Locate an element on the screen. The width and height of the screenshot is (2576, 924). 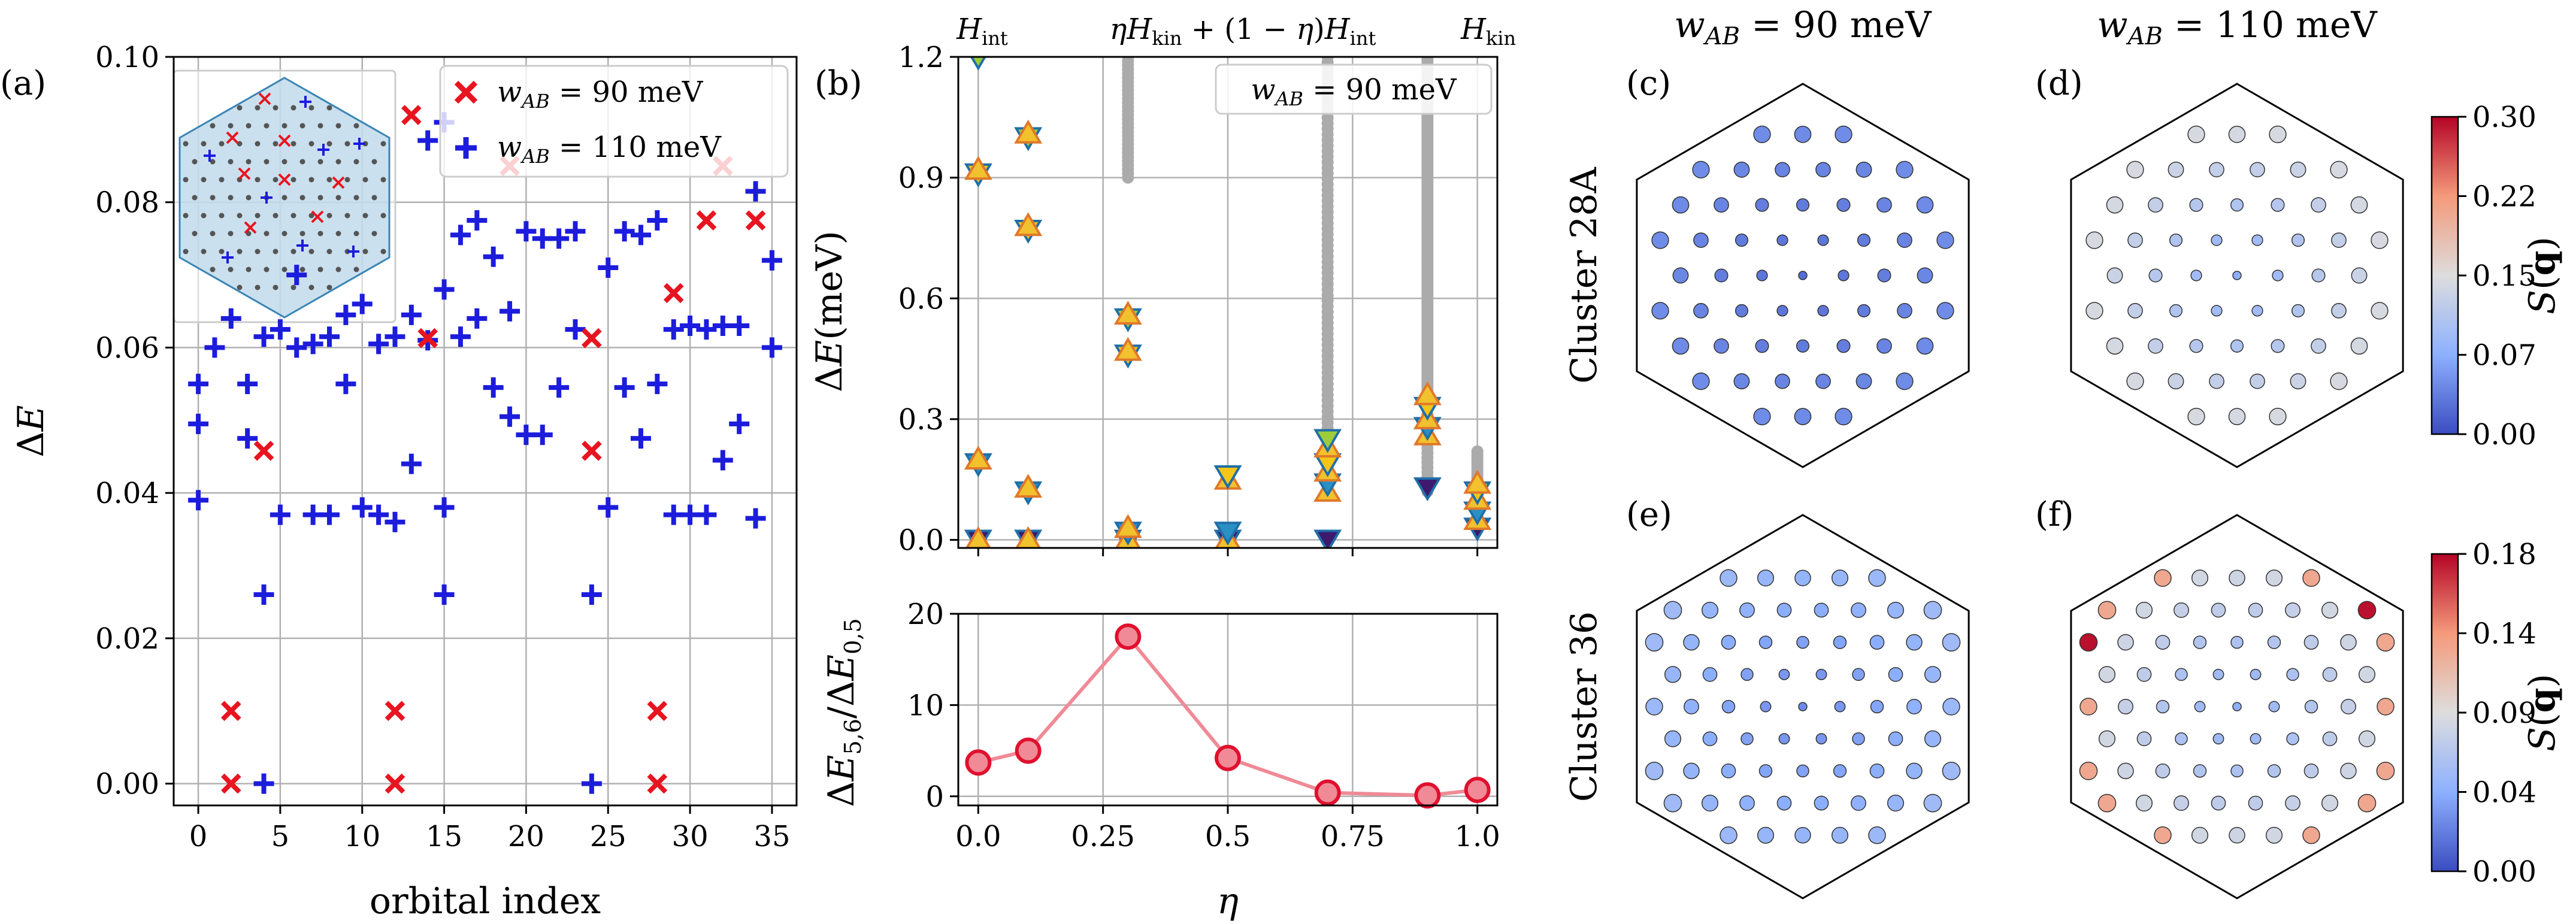
tick-label-y: 10 is located at coordinates (925, 705).